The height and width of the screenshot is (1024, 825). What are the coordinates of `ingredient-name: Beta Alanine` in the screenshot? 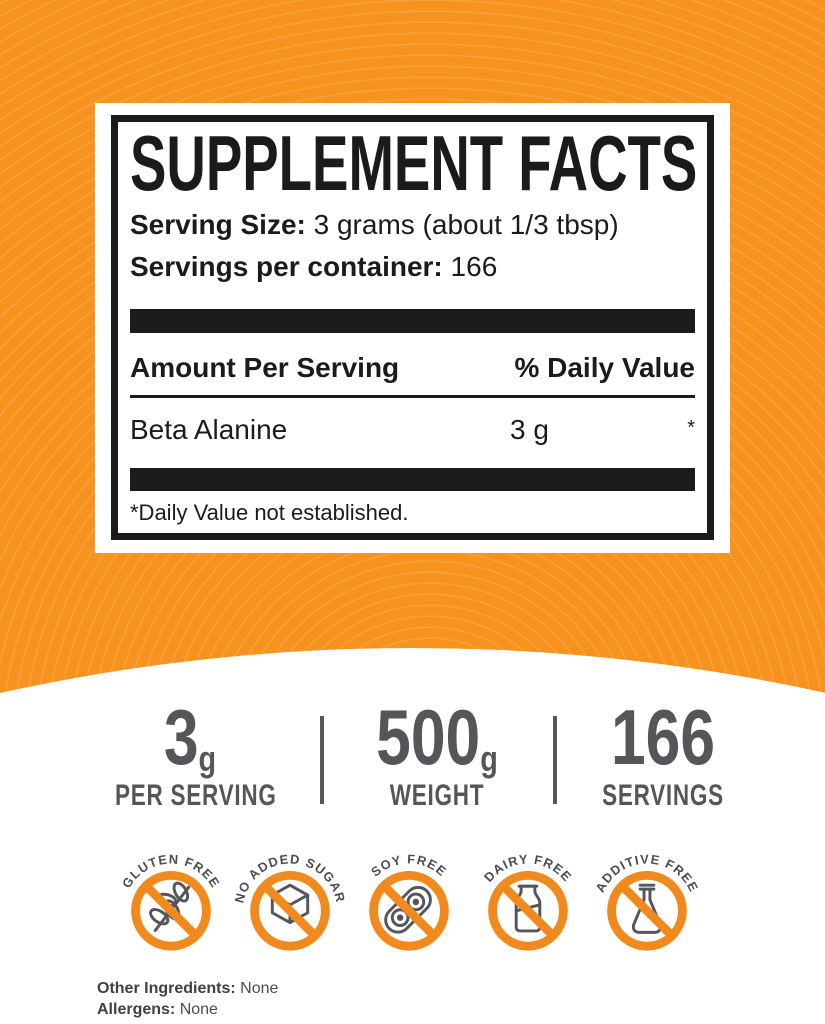 It's located at (209, 429).